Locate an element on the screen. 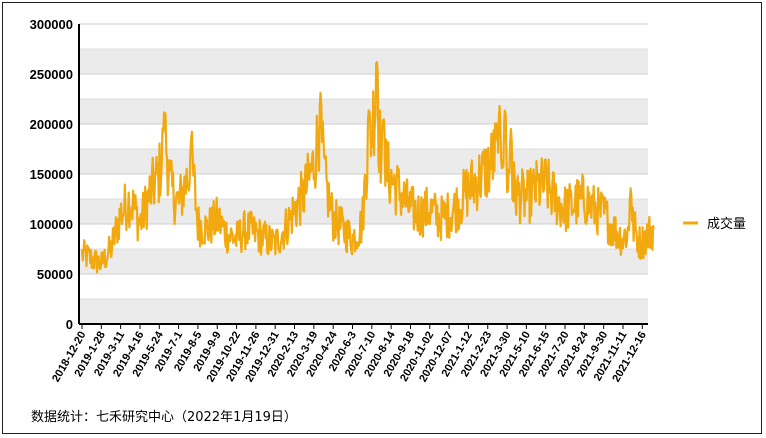  legend-label: 成交量 is located at coordinates (726, 224).